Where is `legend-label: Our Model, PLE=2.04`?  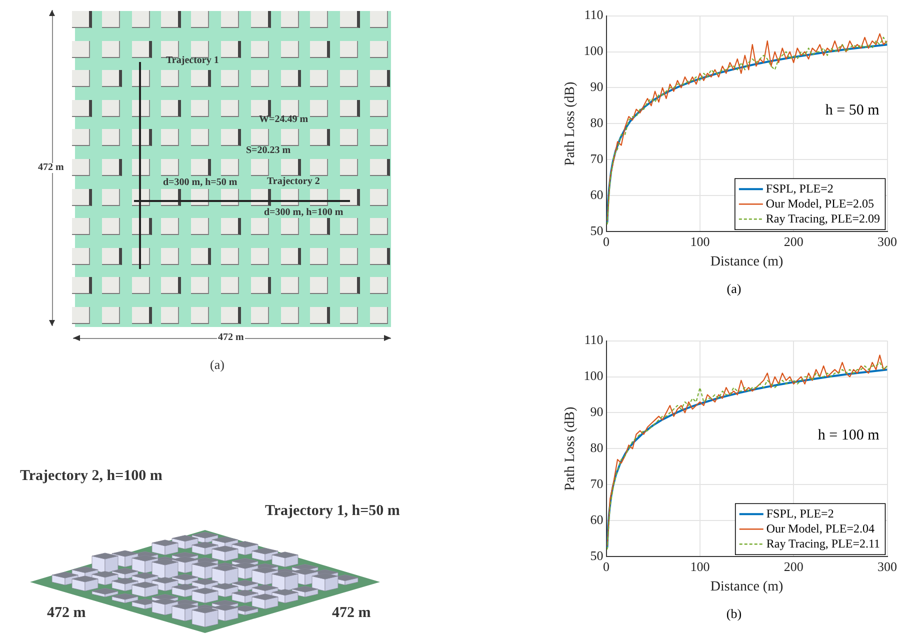
legend-label: Our Model, PLE=2.04 is located at coordinates (820, 528).